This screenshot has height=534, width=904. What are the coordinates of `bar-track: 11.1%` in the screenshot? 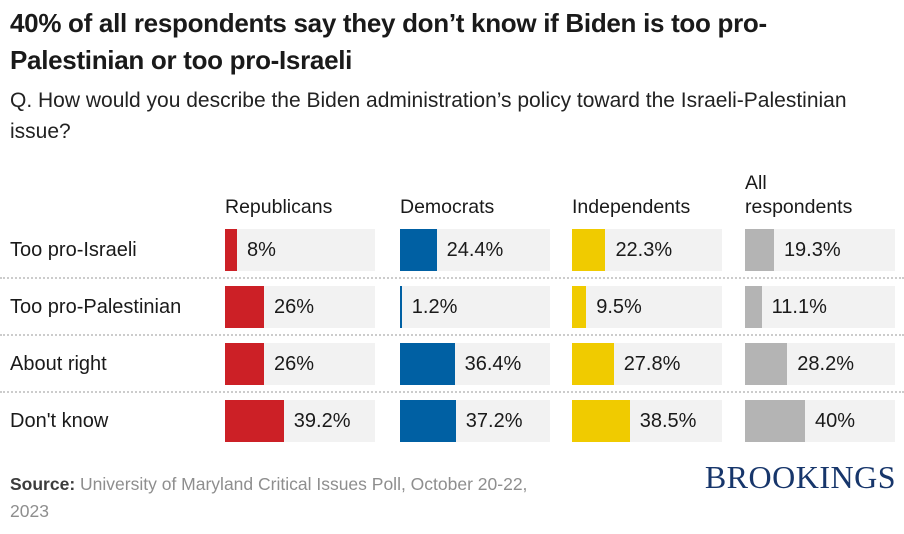 It's located at (820, 307).